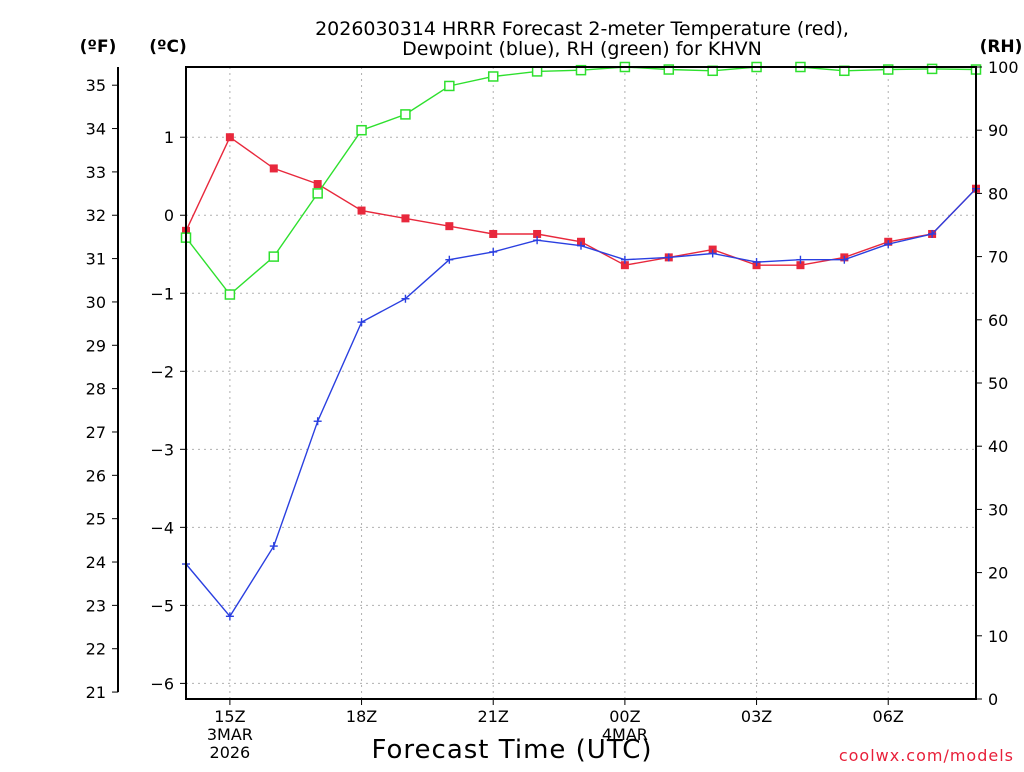  I want to click on celsius-tick-label: 0, so click(169, 215).